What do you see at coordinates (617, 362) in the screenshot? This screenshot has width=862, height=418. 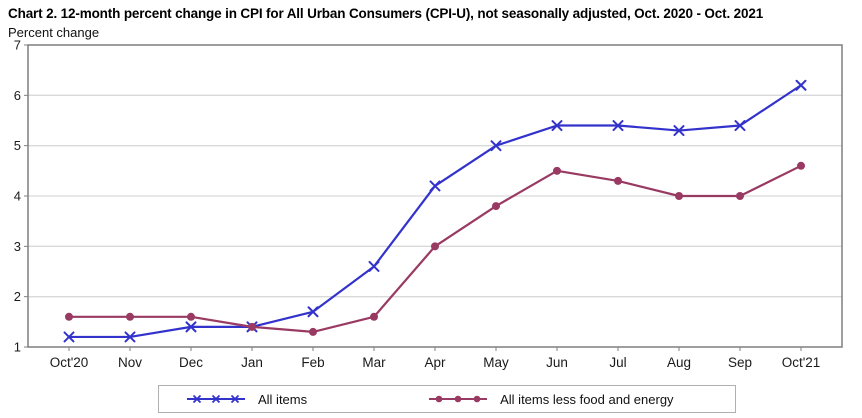 I see `x-tick-label: Jul` at bounding box center [617, 362].